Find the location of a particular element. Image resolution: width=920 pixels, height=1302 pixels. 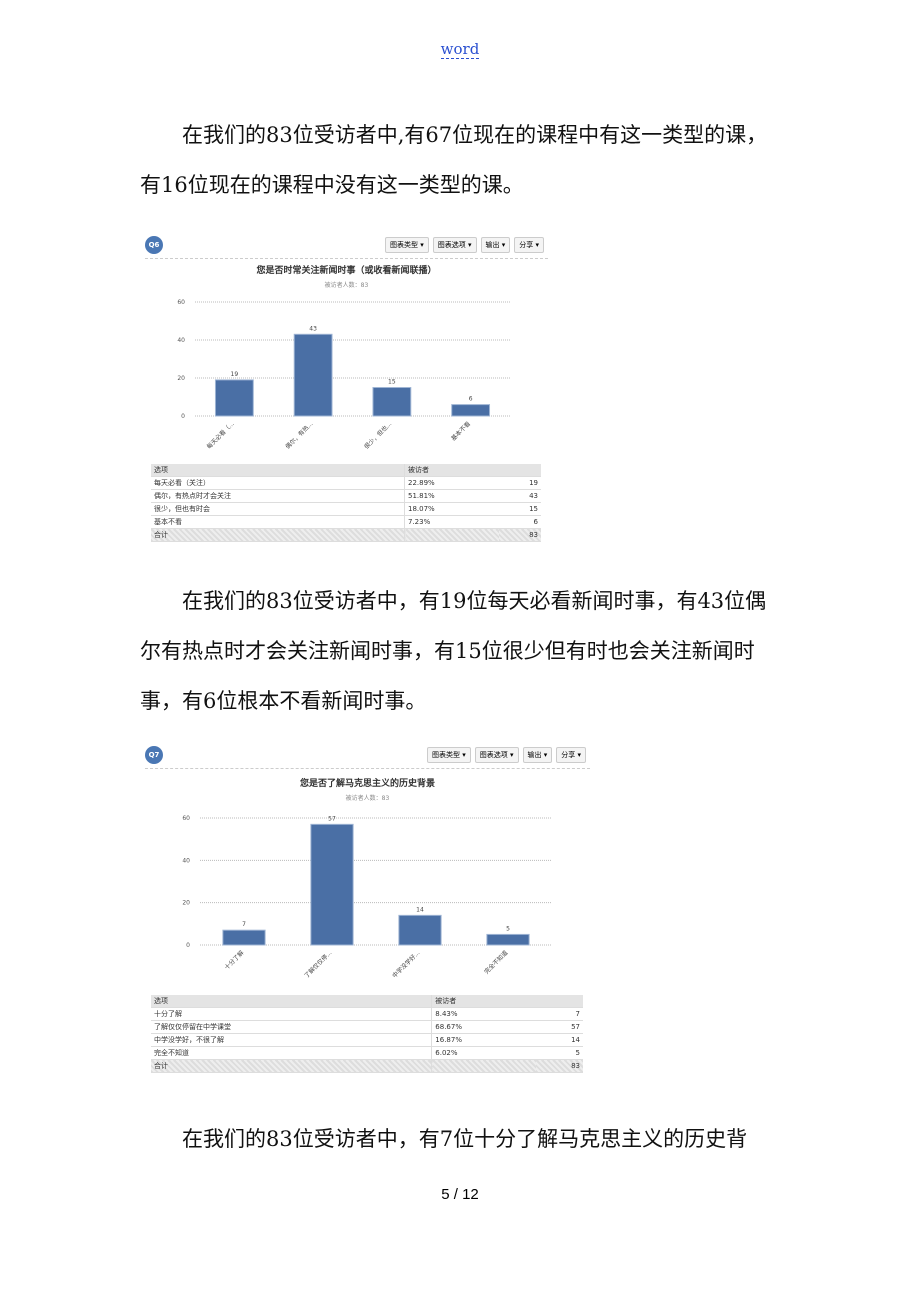

percent-cell: 7.23% is located at coordinates (451, 522).